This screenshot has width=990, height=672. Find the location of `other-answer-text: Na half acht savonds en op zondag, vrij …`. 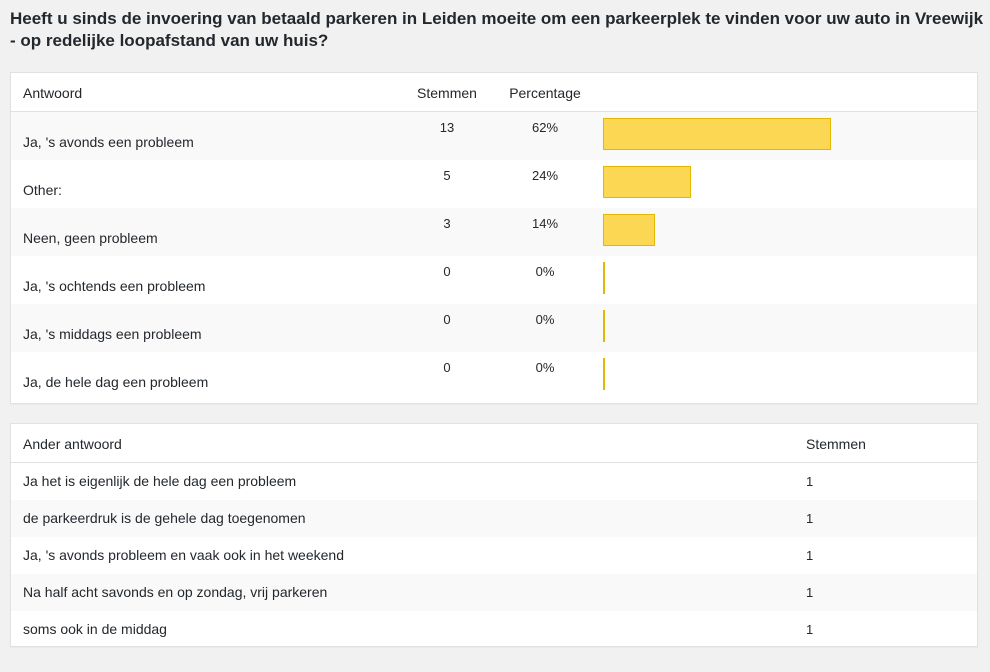

other-answer-text: Na half acht savonds en op zondag, vrij … is located at coordinates (175, 592).